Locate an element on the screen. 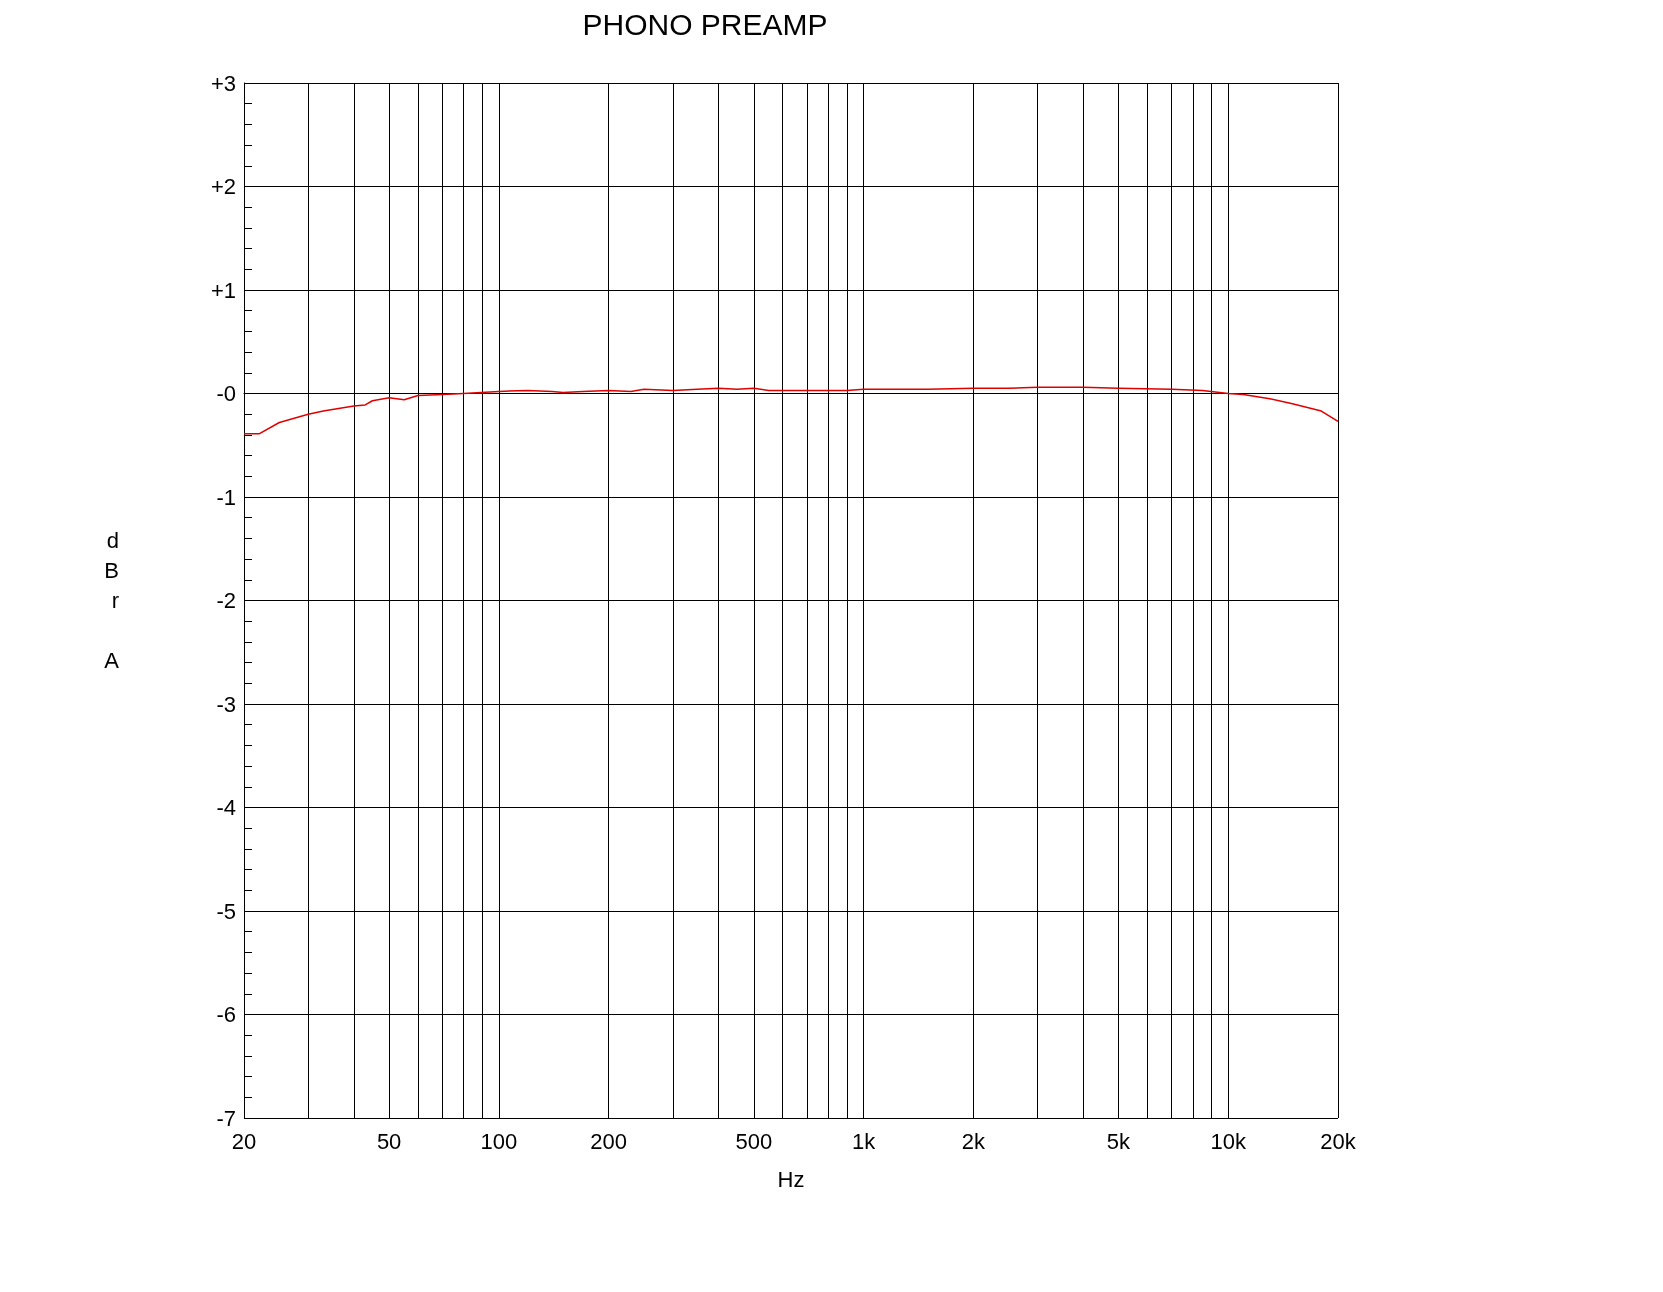 Image resolution: width=1663 pixels, height=1292 pixels. chart-title: PHONO PREAMP is located at coordinates (705, 24).